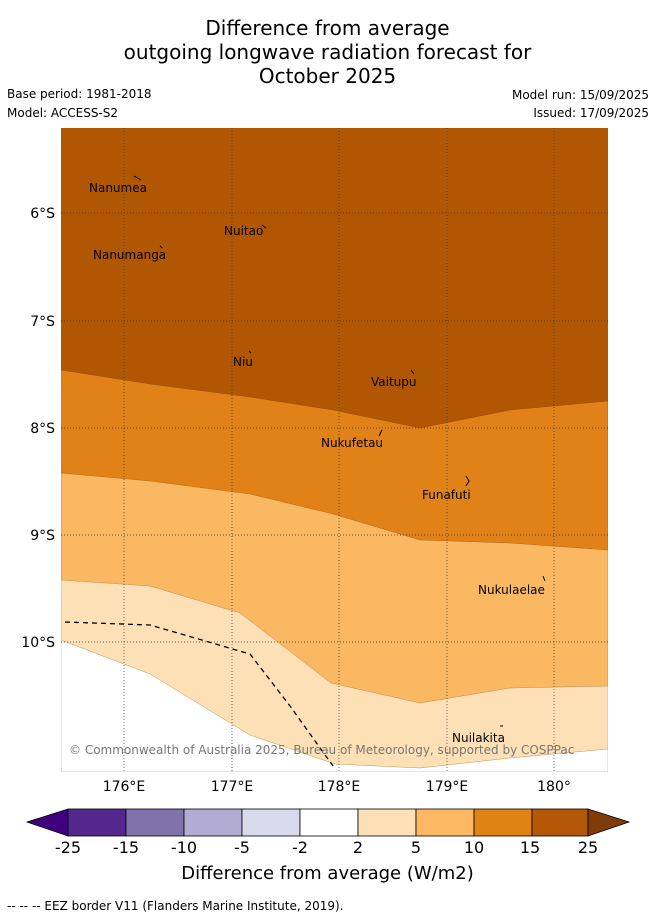 This screenshot has height=919, width=655. I want to click on place-label: Nukufetau, so click(352, 443).